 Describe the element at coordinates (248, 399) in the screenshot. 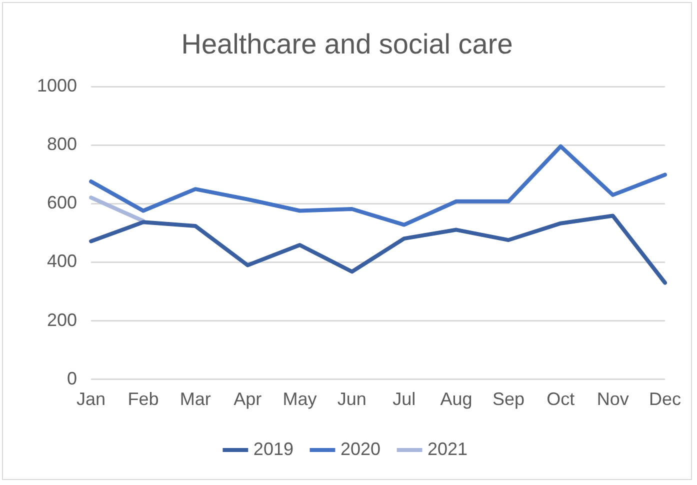

I see `x-tick-label: Apr` at that location.